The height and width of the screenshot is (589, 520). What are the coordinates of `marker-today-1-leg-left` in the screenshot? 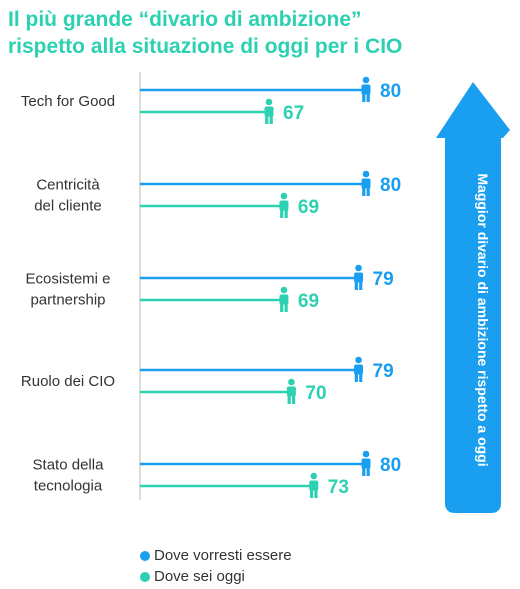 It's located at (282, 213).